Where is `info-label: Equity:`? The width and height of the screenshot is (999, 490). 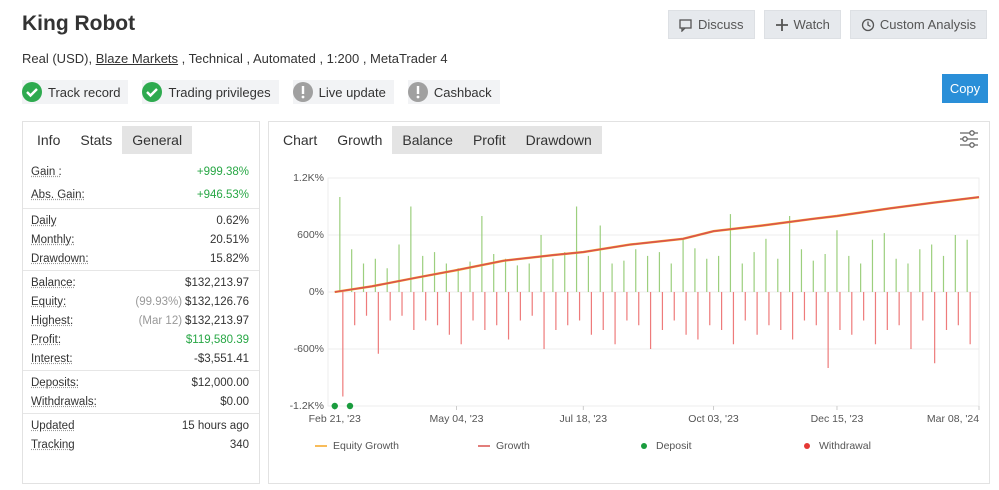 info-label: Equity: is located at coordinates (49, 301).